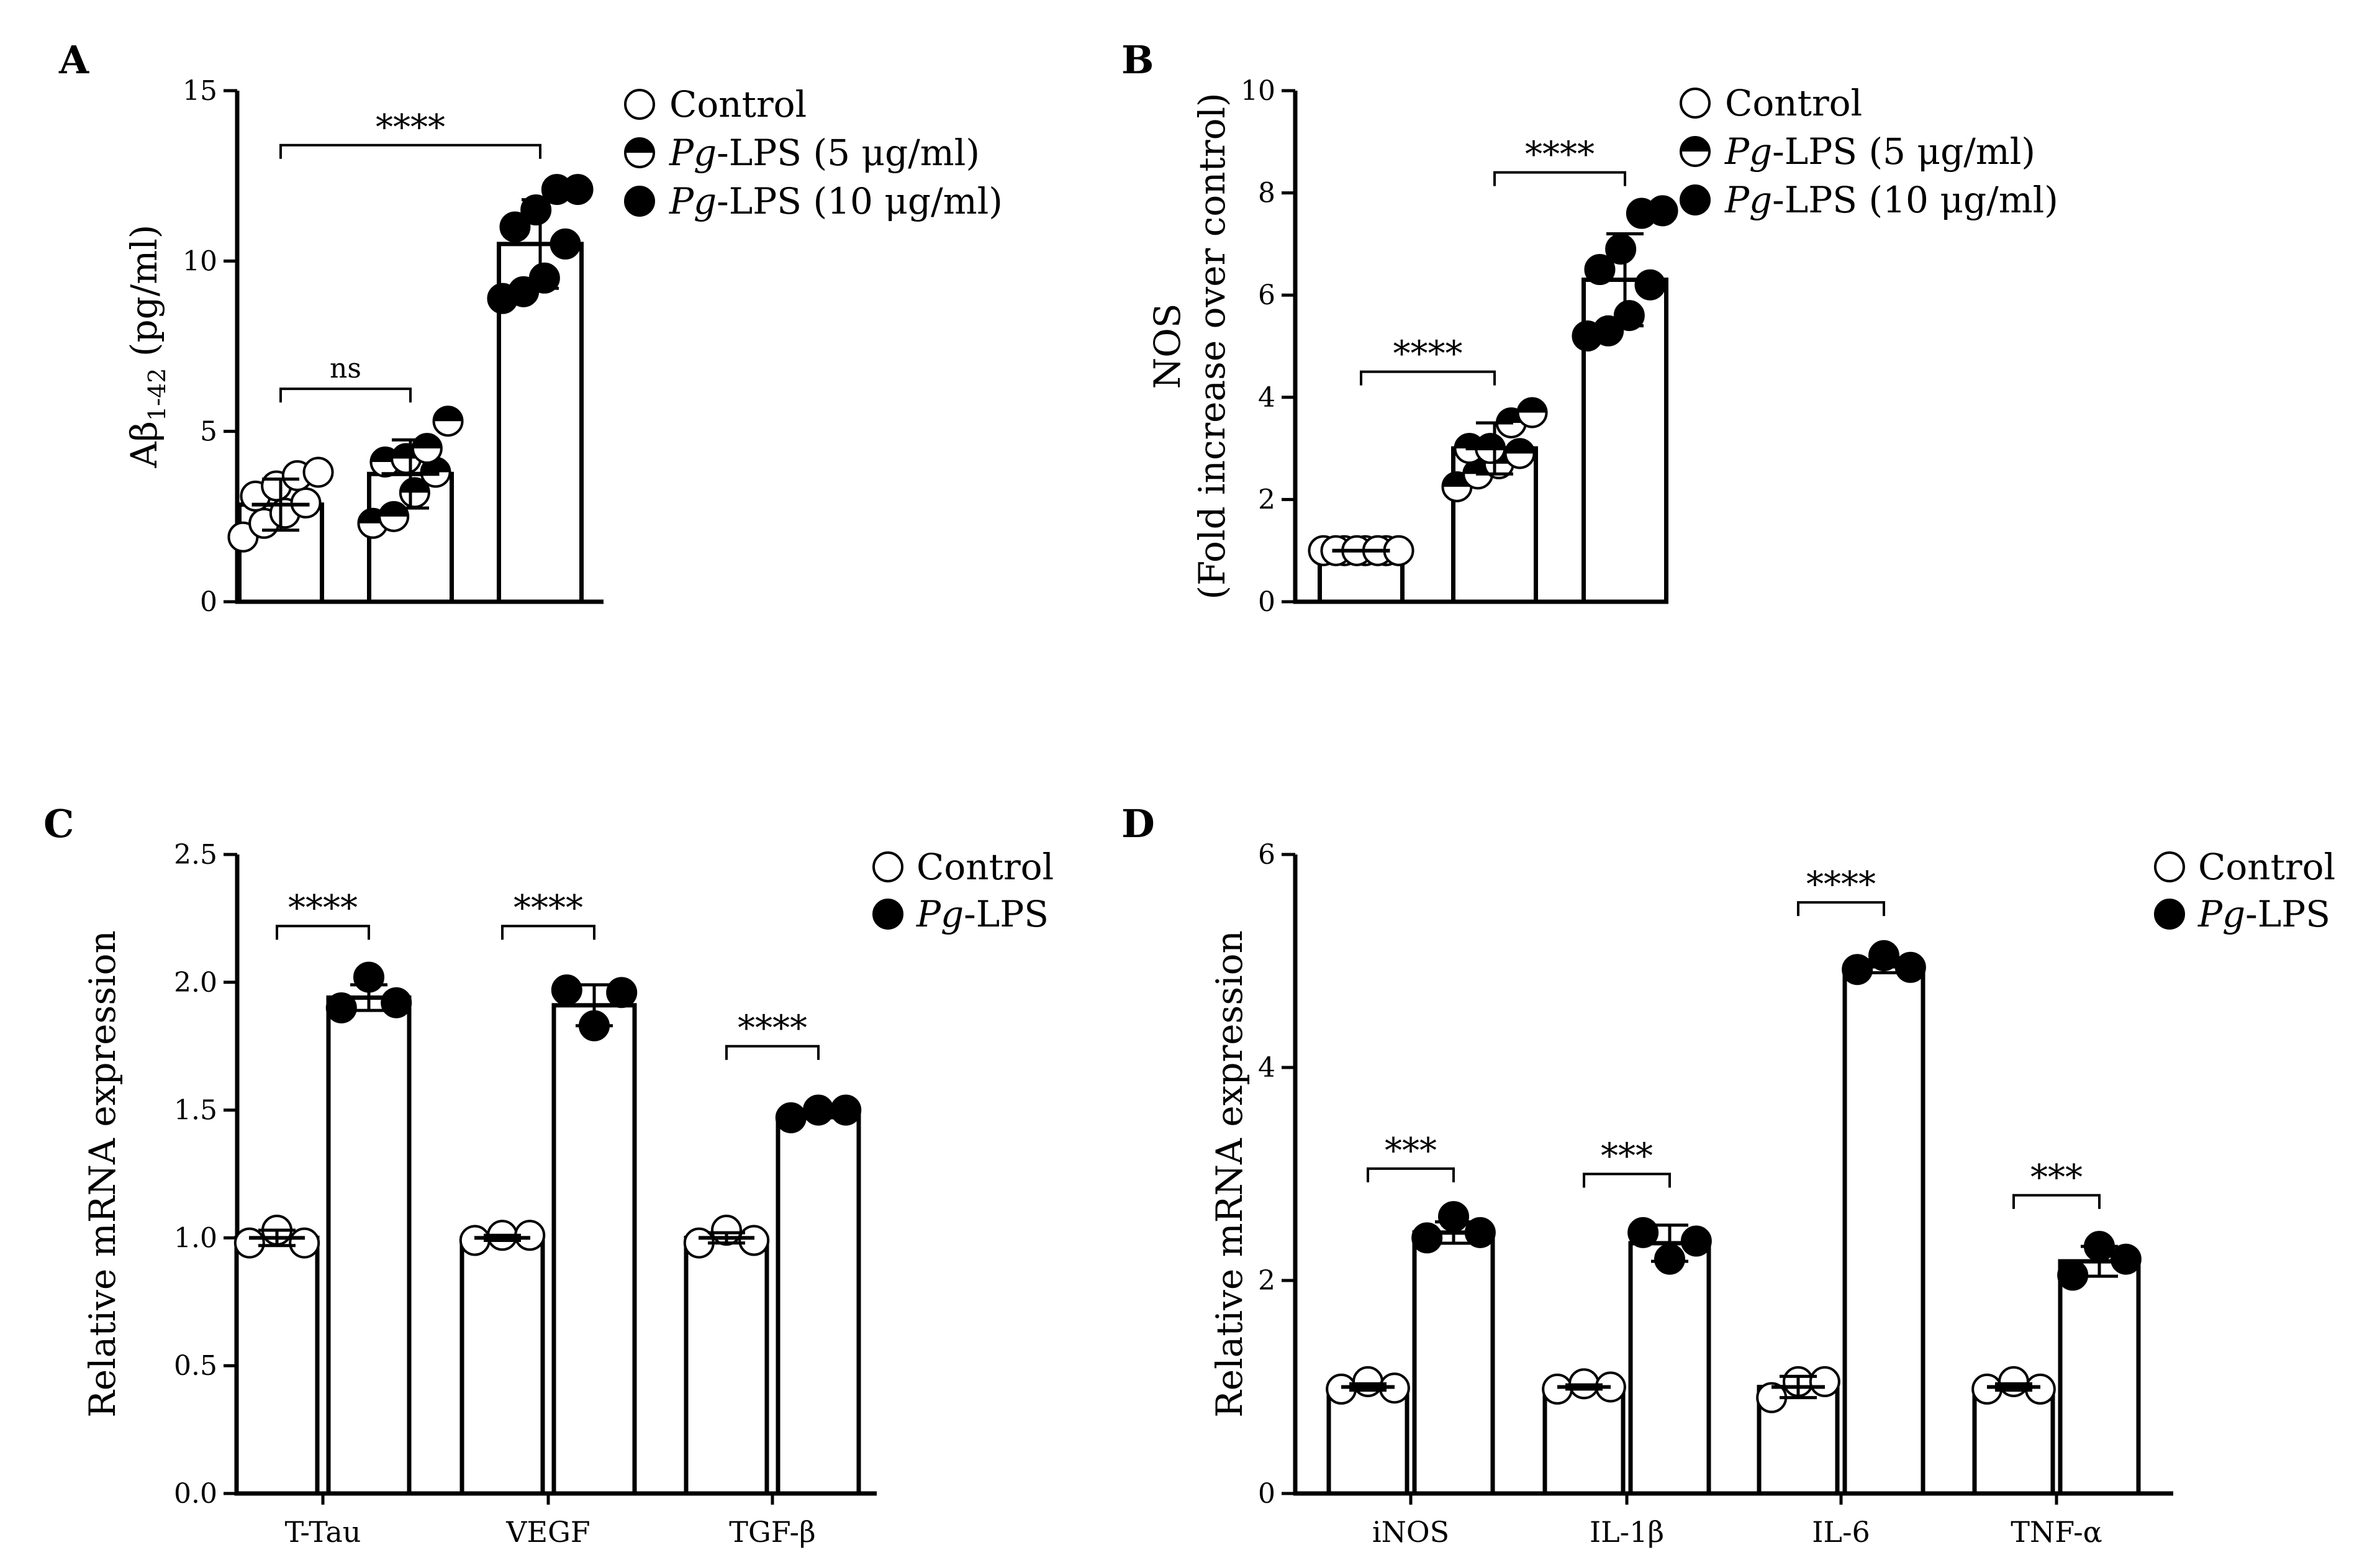 Image resolution: width=2362 pixels, height=1568 pixels. What do you see at coordinates (144, 444) in the screenshot?
I see `y-axis-label-main: Aβ` at bounding box center [144, 444].